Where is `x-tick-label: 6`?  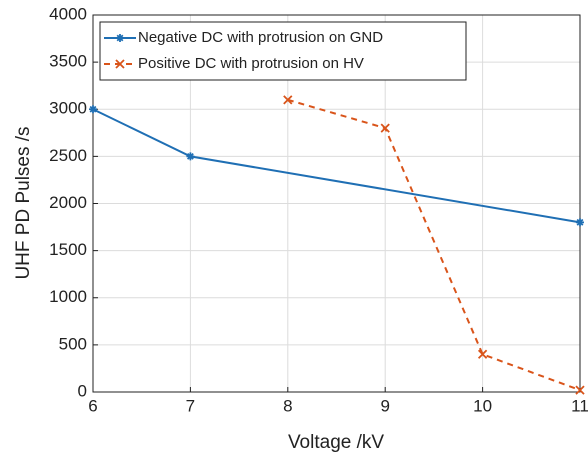
x-tick-label: 6 is located at coordinates (92, 405).